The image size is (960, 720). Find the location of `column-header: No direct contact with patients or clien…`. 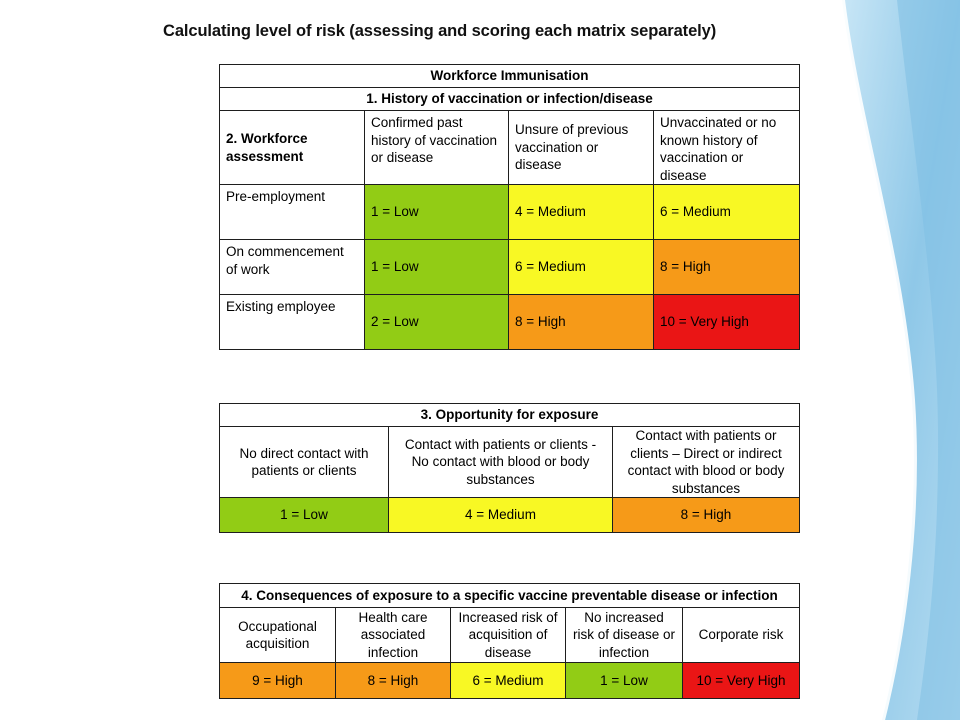

column-header: No direct contact with patients or clien… is located at coordinates (304, 462).